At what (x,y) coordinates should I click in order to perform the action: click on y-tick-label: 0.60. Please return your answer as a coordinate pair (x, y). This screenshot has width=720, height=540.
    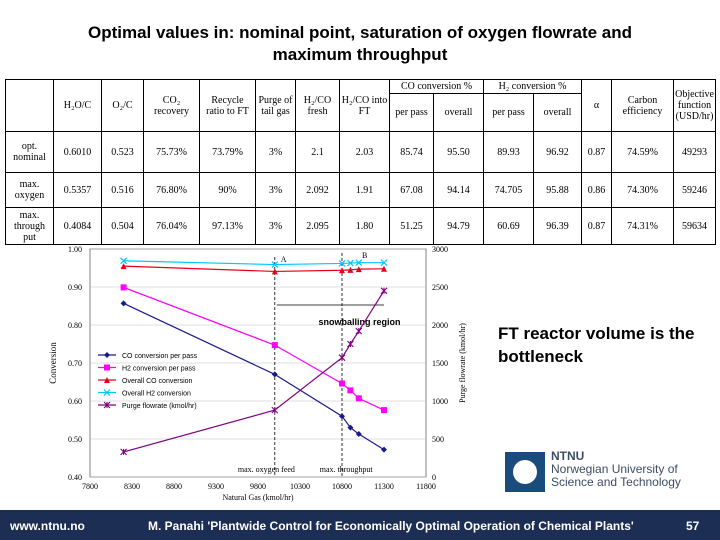
    Looking at the image, I should click on (75, 401).